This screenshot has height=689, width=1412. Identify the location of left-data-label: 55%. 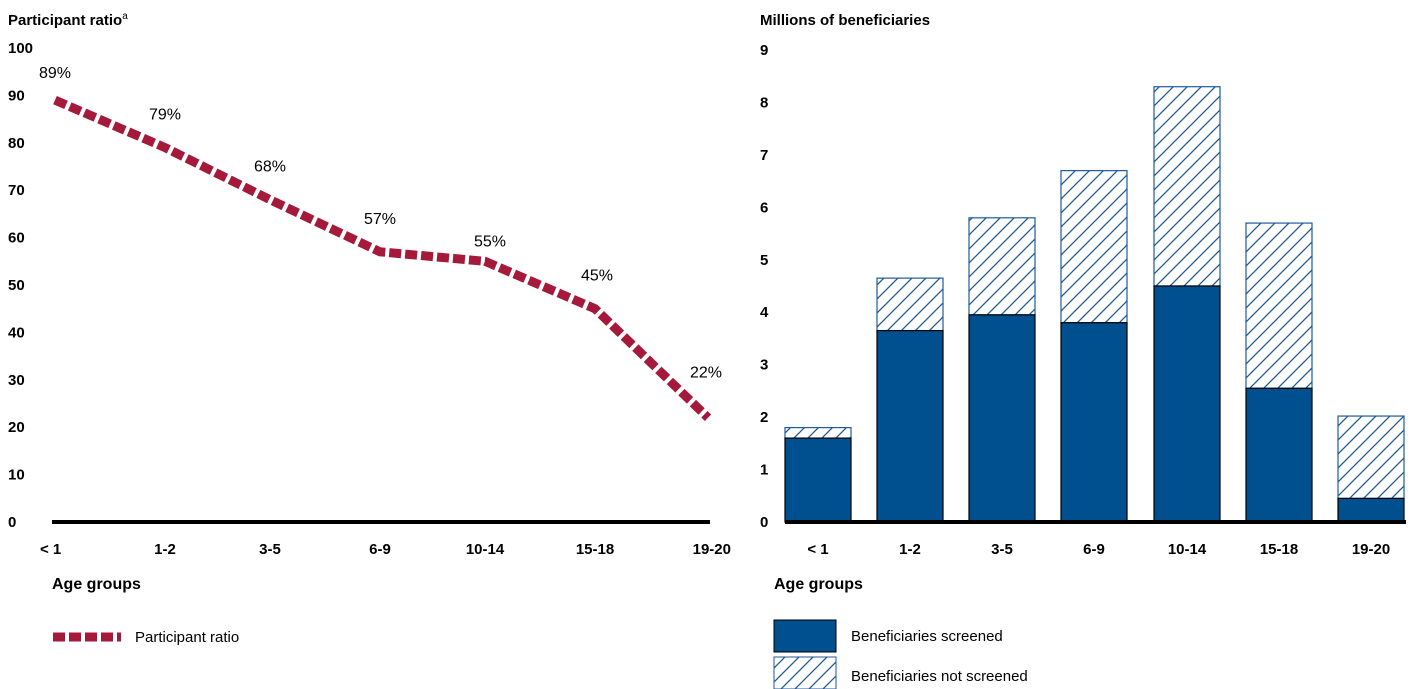
(490, 241).